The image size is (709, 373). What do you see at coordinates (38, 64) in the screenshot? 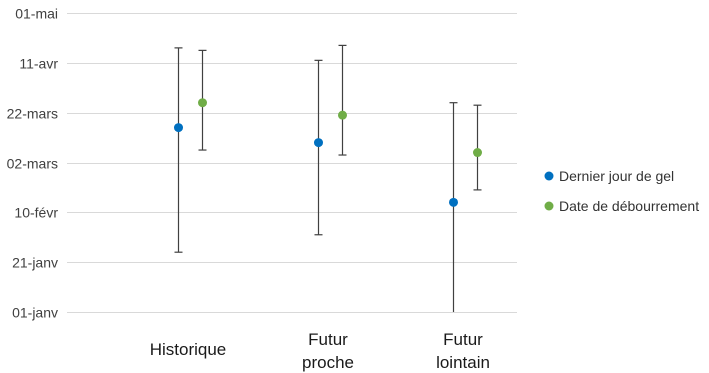
I see `y-tick-label: 11-avr` at bounding box center [38, 64].